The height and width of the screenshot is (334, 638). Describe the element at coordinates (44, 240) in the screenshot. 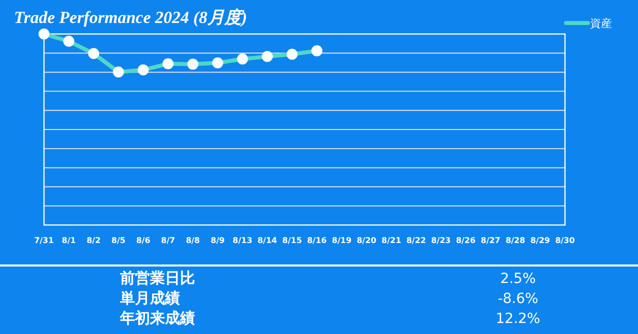

I see `x-tick-label: 7/31` at that location.